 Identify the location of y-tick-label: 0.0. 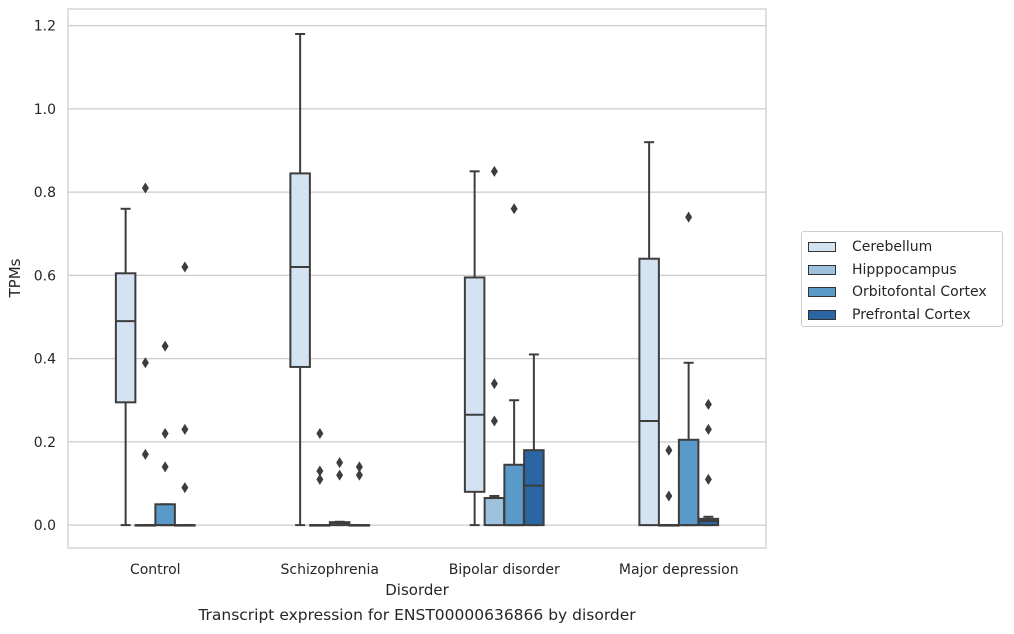
(45, 526).